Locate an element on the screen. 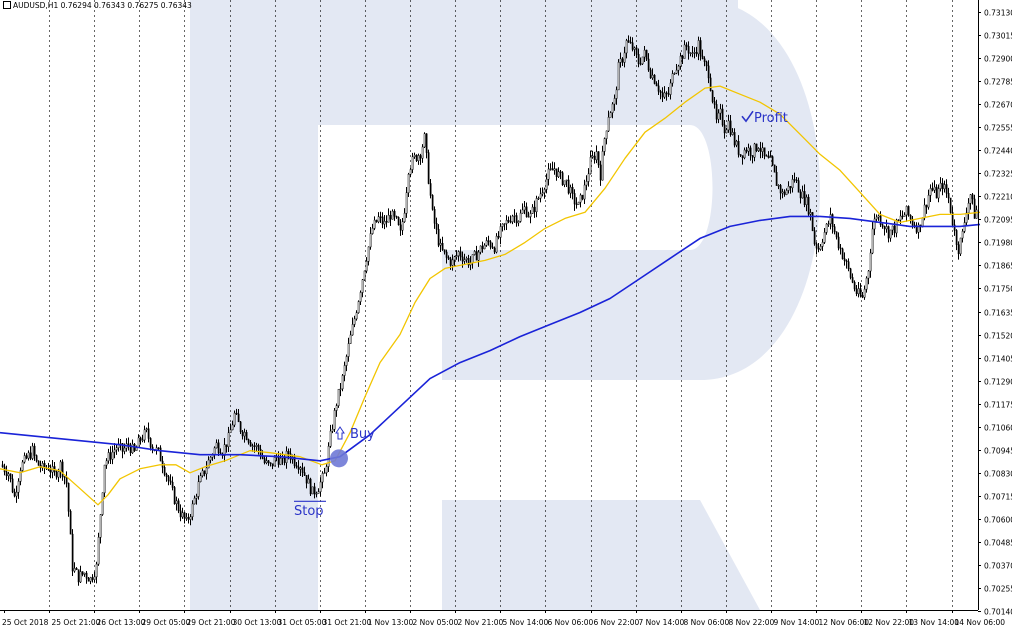 This screenshot has width=1012, height=634. y-tick-label: 0.72900 is located at coordinates (998, 59).